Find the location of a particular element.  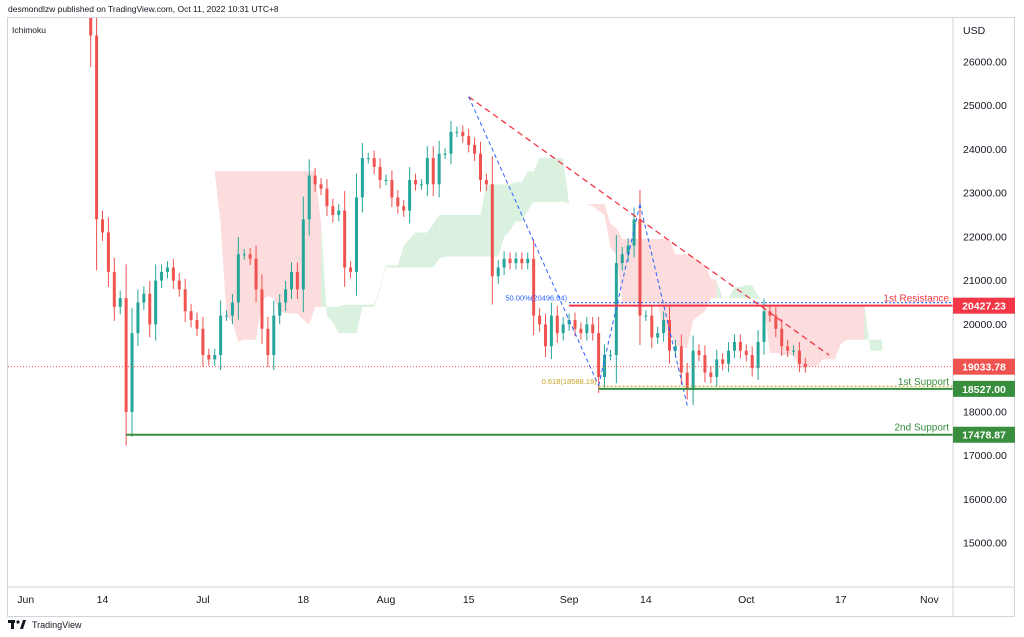

y-tick-label: 17000.00 is located at coordinates (985, 456).